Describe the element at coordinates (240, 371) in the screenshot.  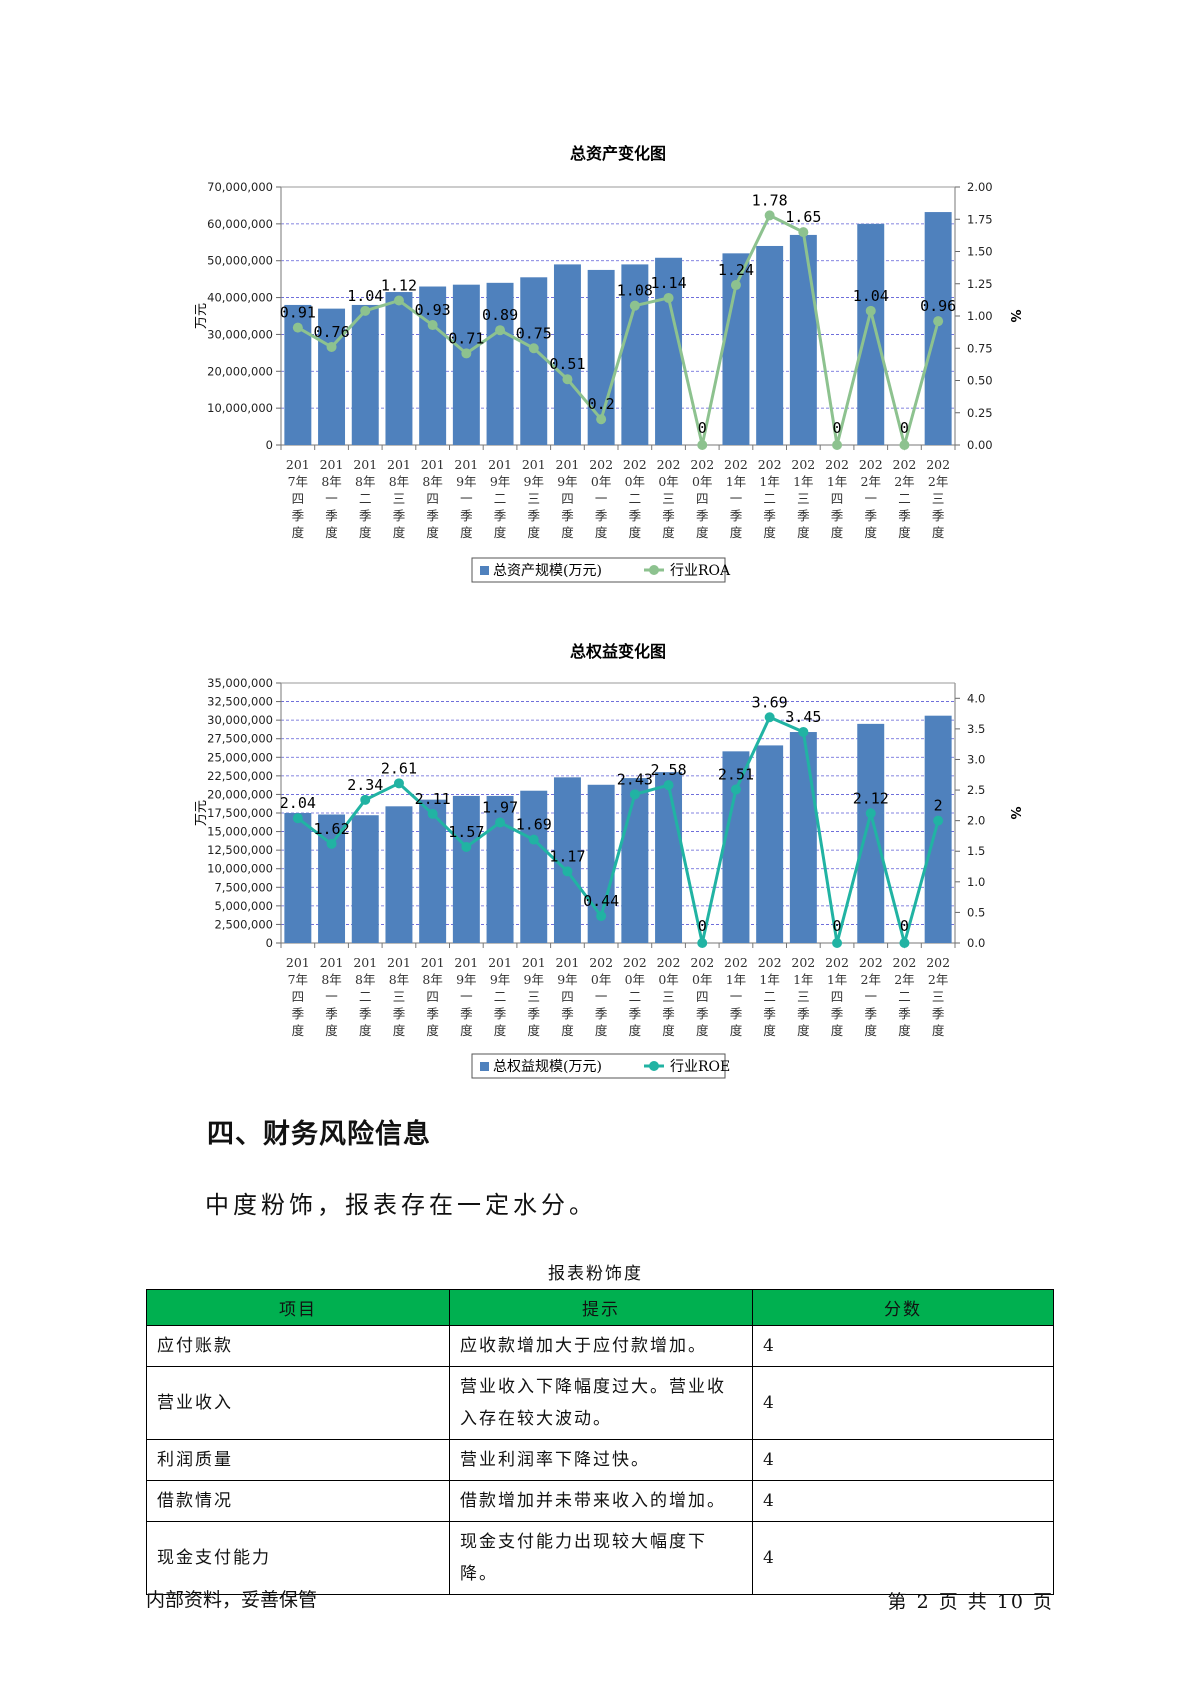
I see `y-tick-label: 20,000,000` at that location.